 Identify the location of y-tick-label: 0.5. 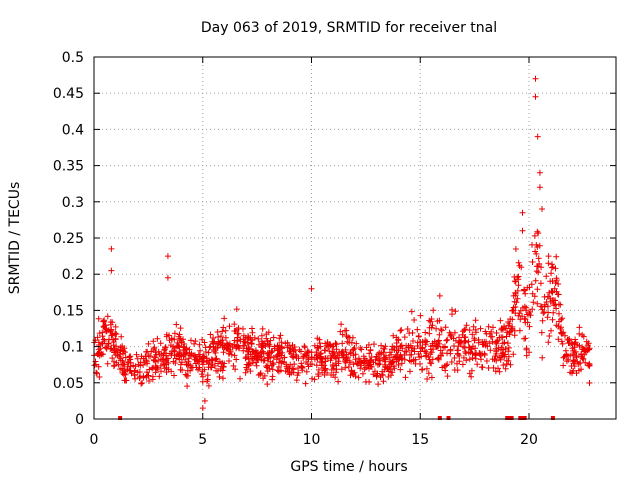
(73, 58).